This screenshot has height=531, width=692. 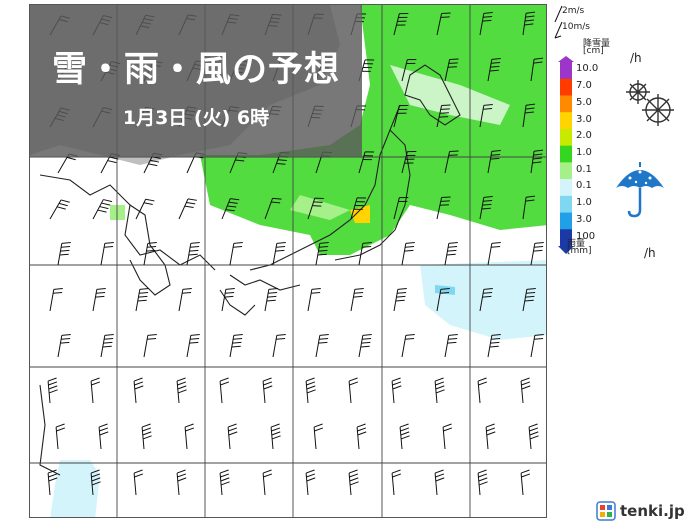 What do you see at coordinates (579, 251) in the screenshot?
I see `rain-unit: [mm]` at bounding box center [579, 251].